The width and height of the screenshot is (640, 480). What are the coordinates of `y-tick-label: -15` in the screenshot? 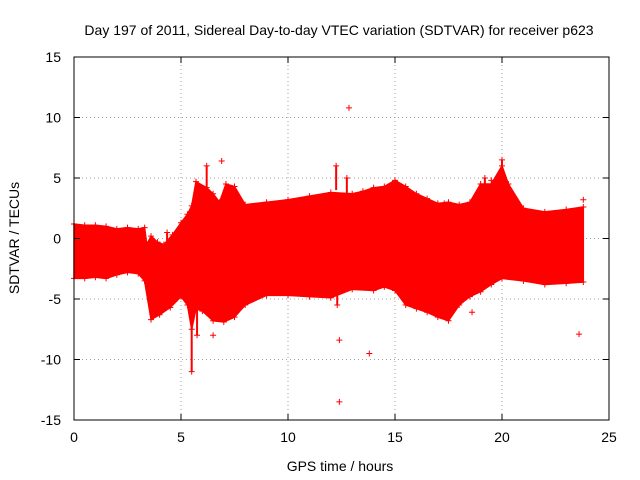 It's located at (51, 420).